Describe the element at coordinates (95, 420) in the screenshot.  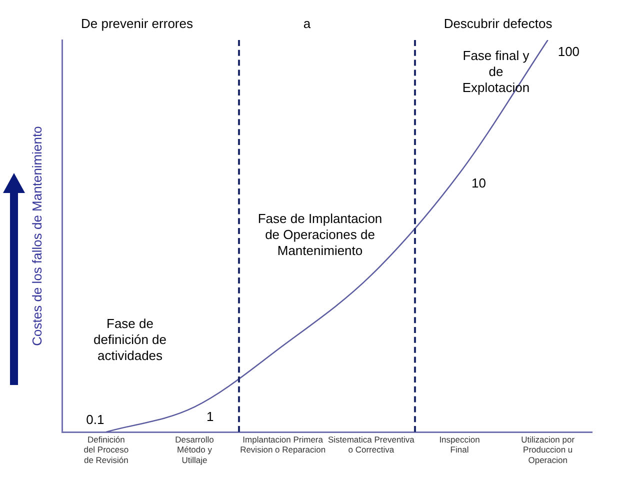
I see `annotation: 0.1` at that location.